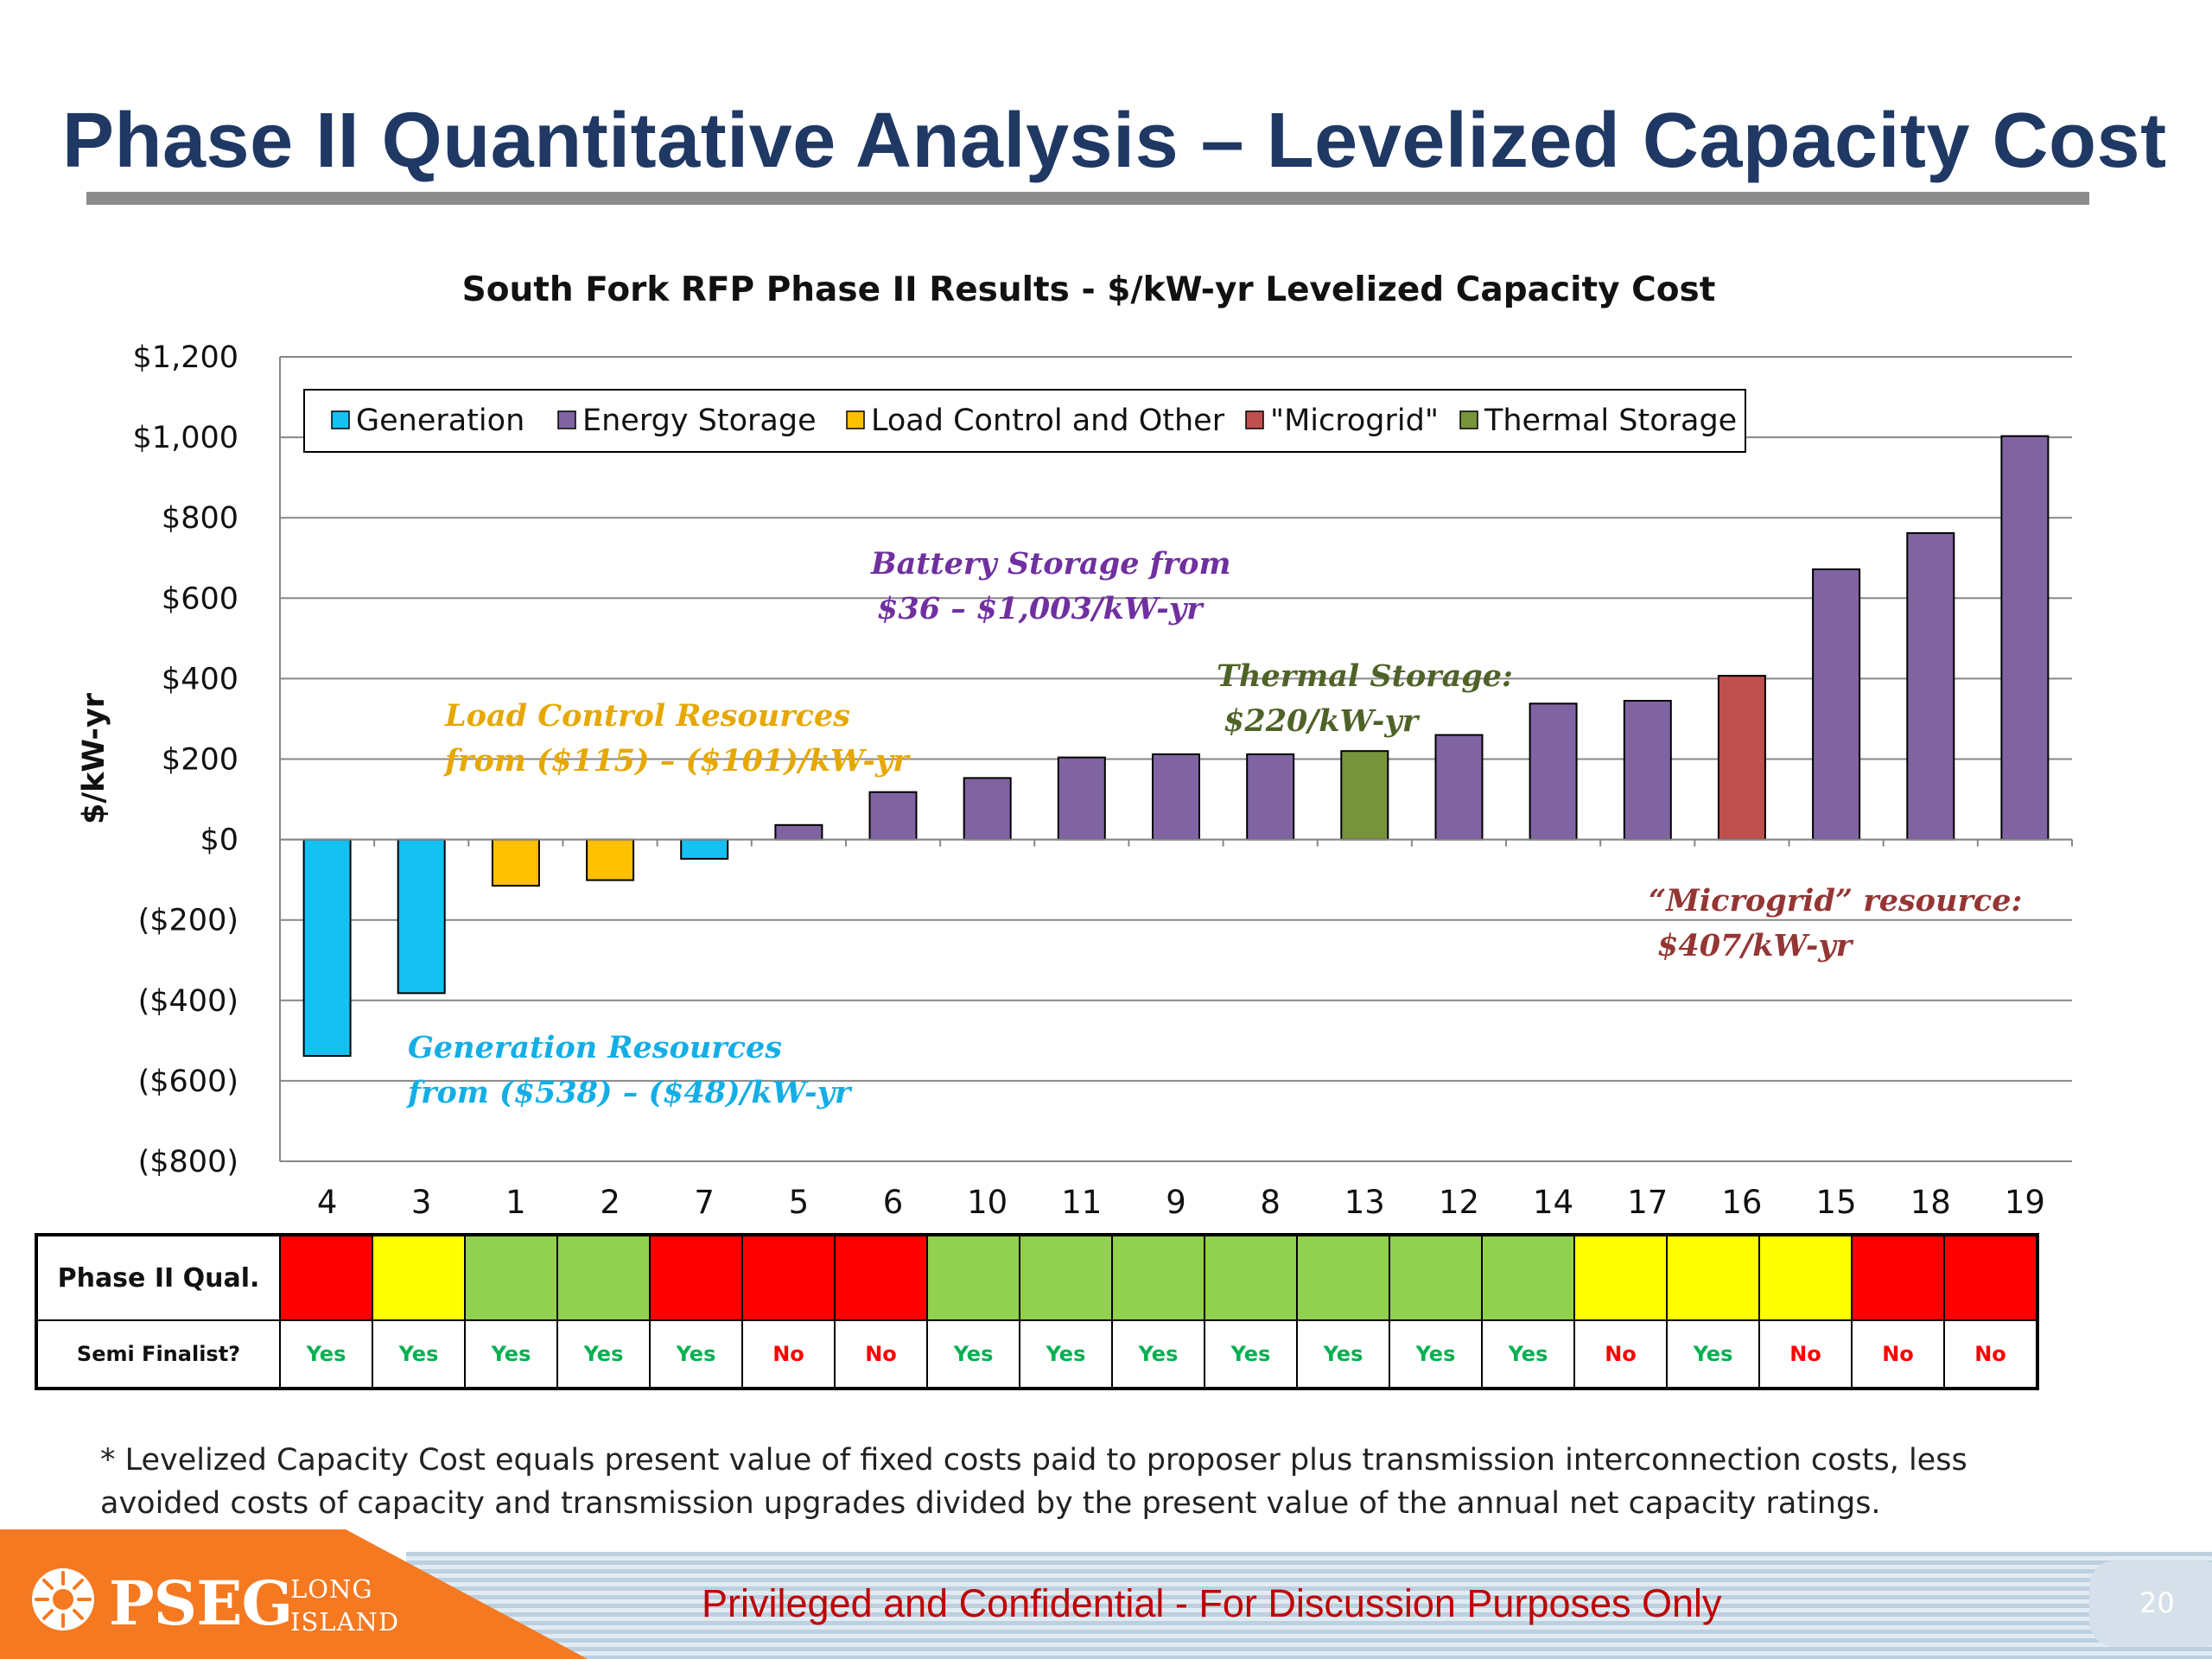  I want to click on sun-icon, so click(63, 1599).